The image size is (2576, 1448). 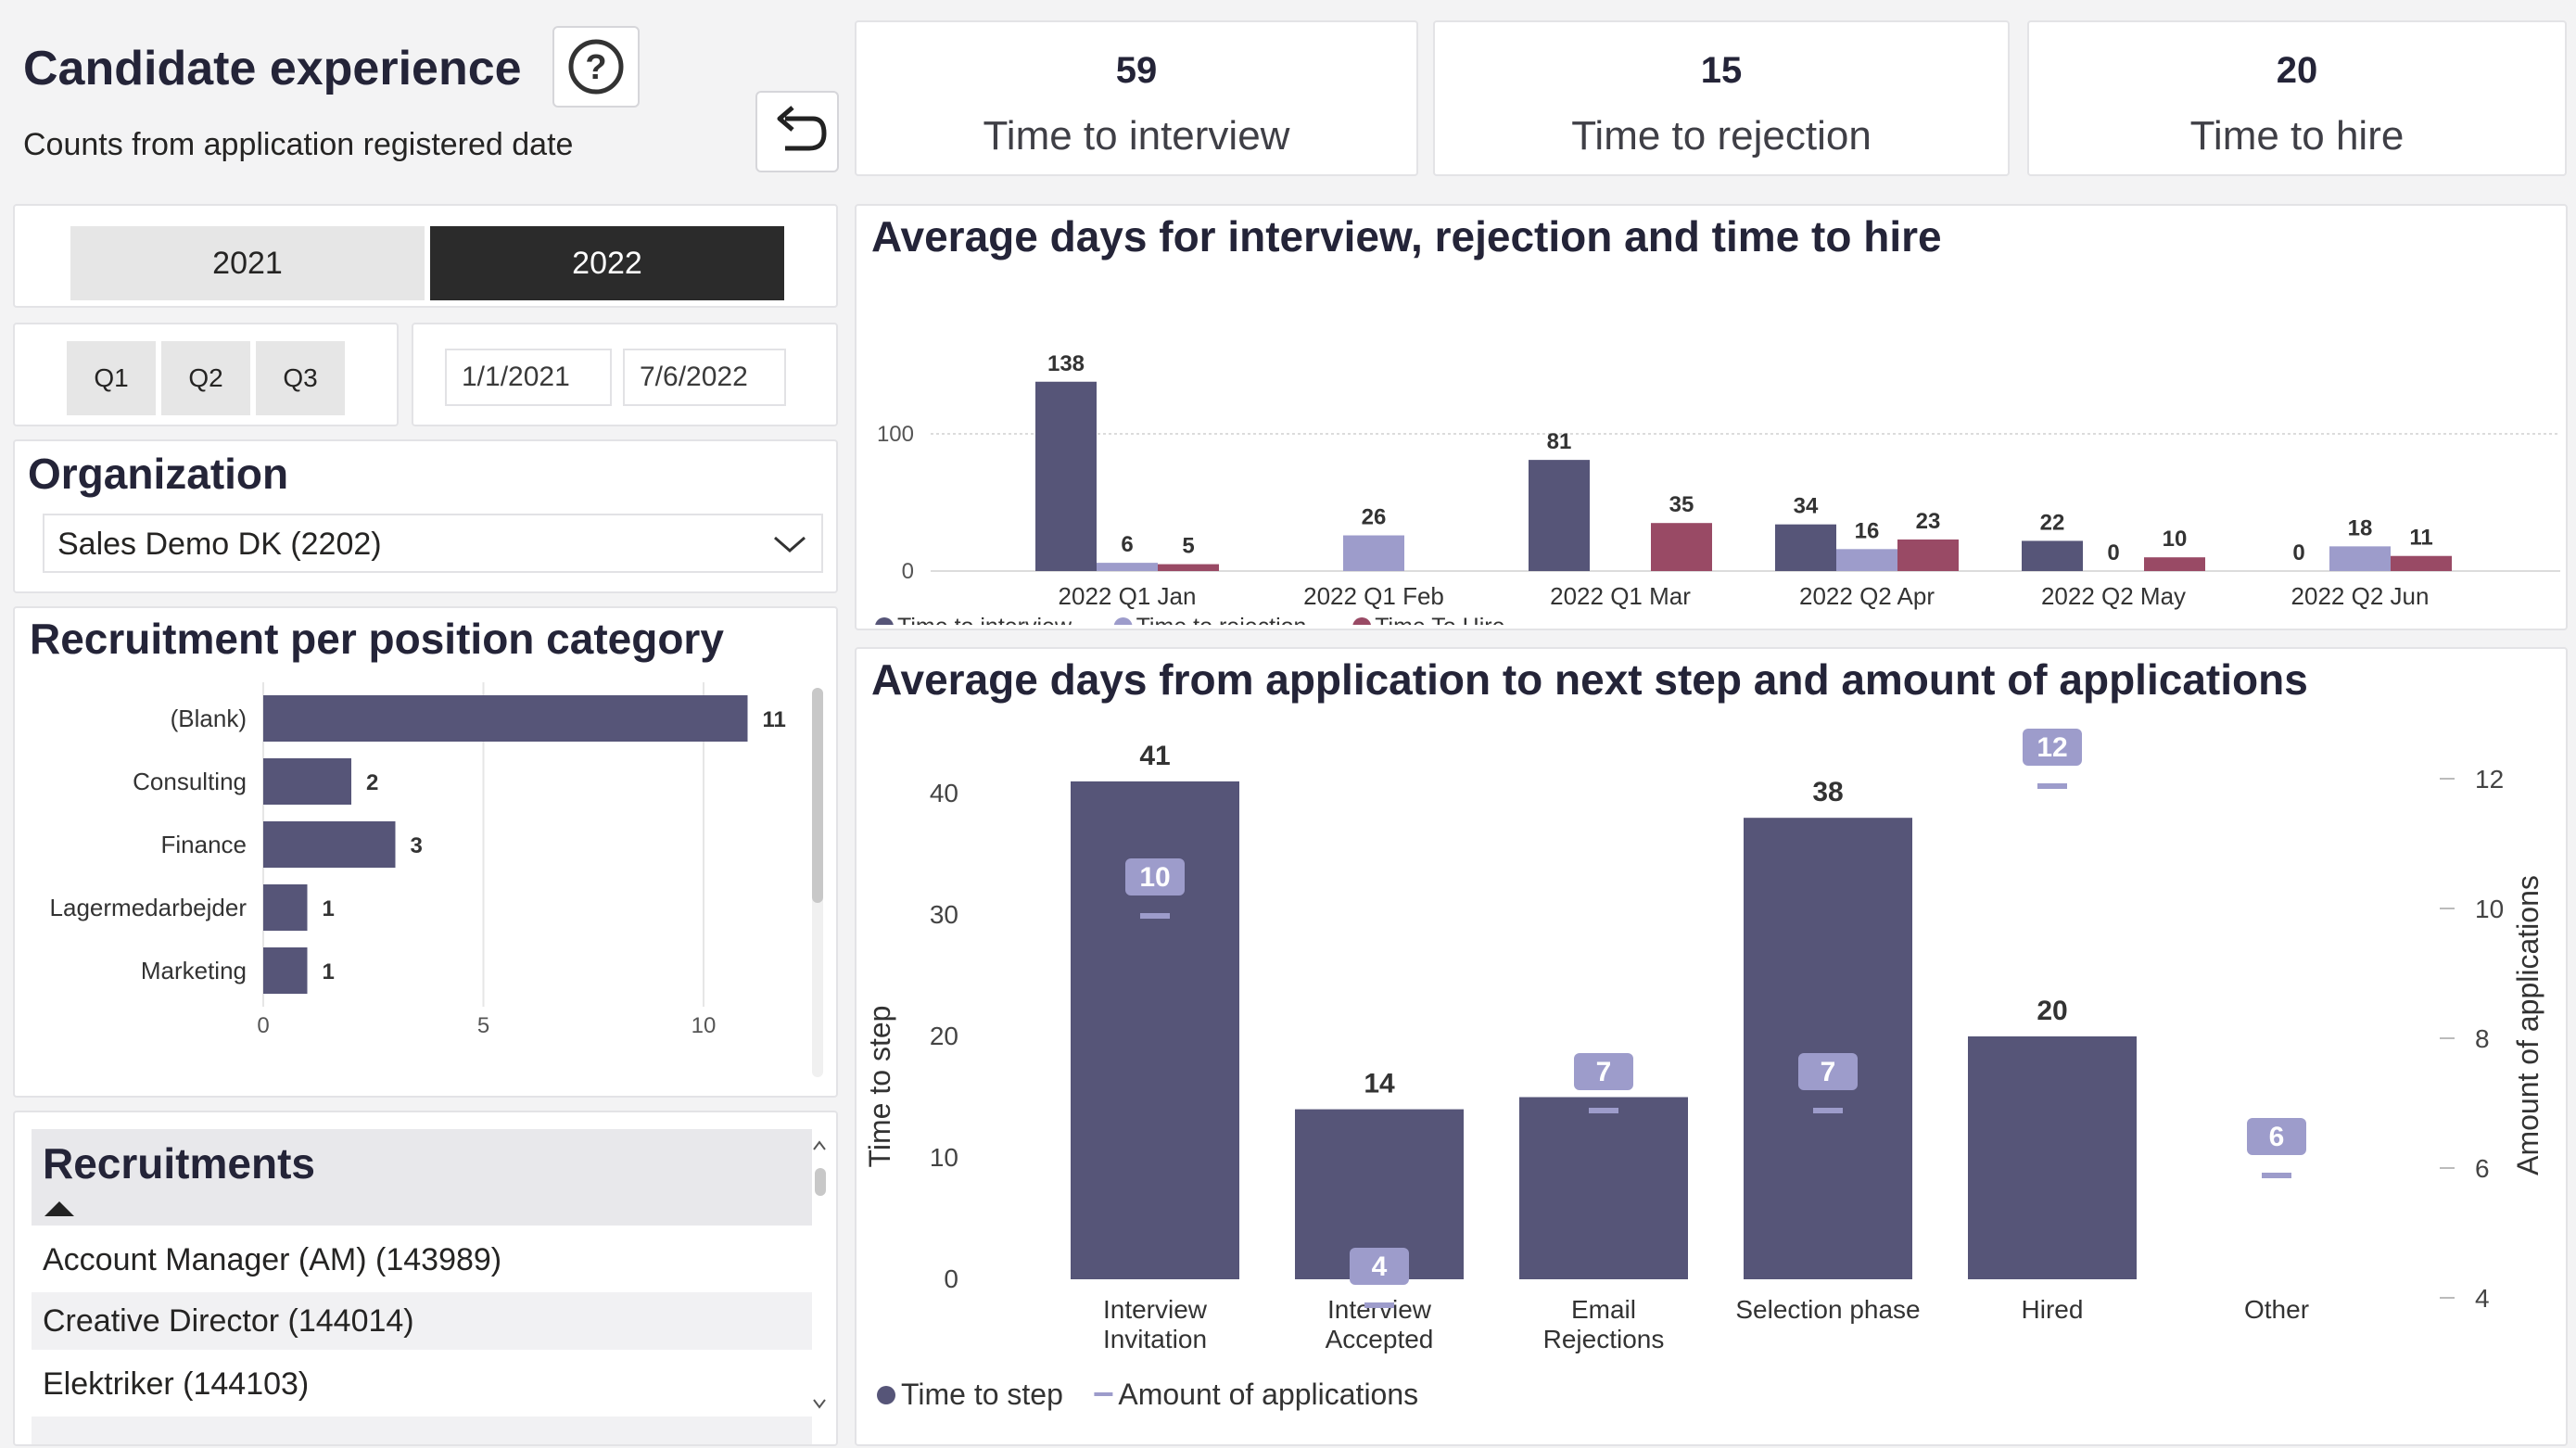 What do you see at coordinates (422, 1178) in the screenshot?
I see `recruitments-header: Recruitments` at bounding box center [422, 1178].